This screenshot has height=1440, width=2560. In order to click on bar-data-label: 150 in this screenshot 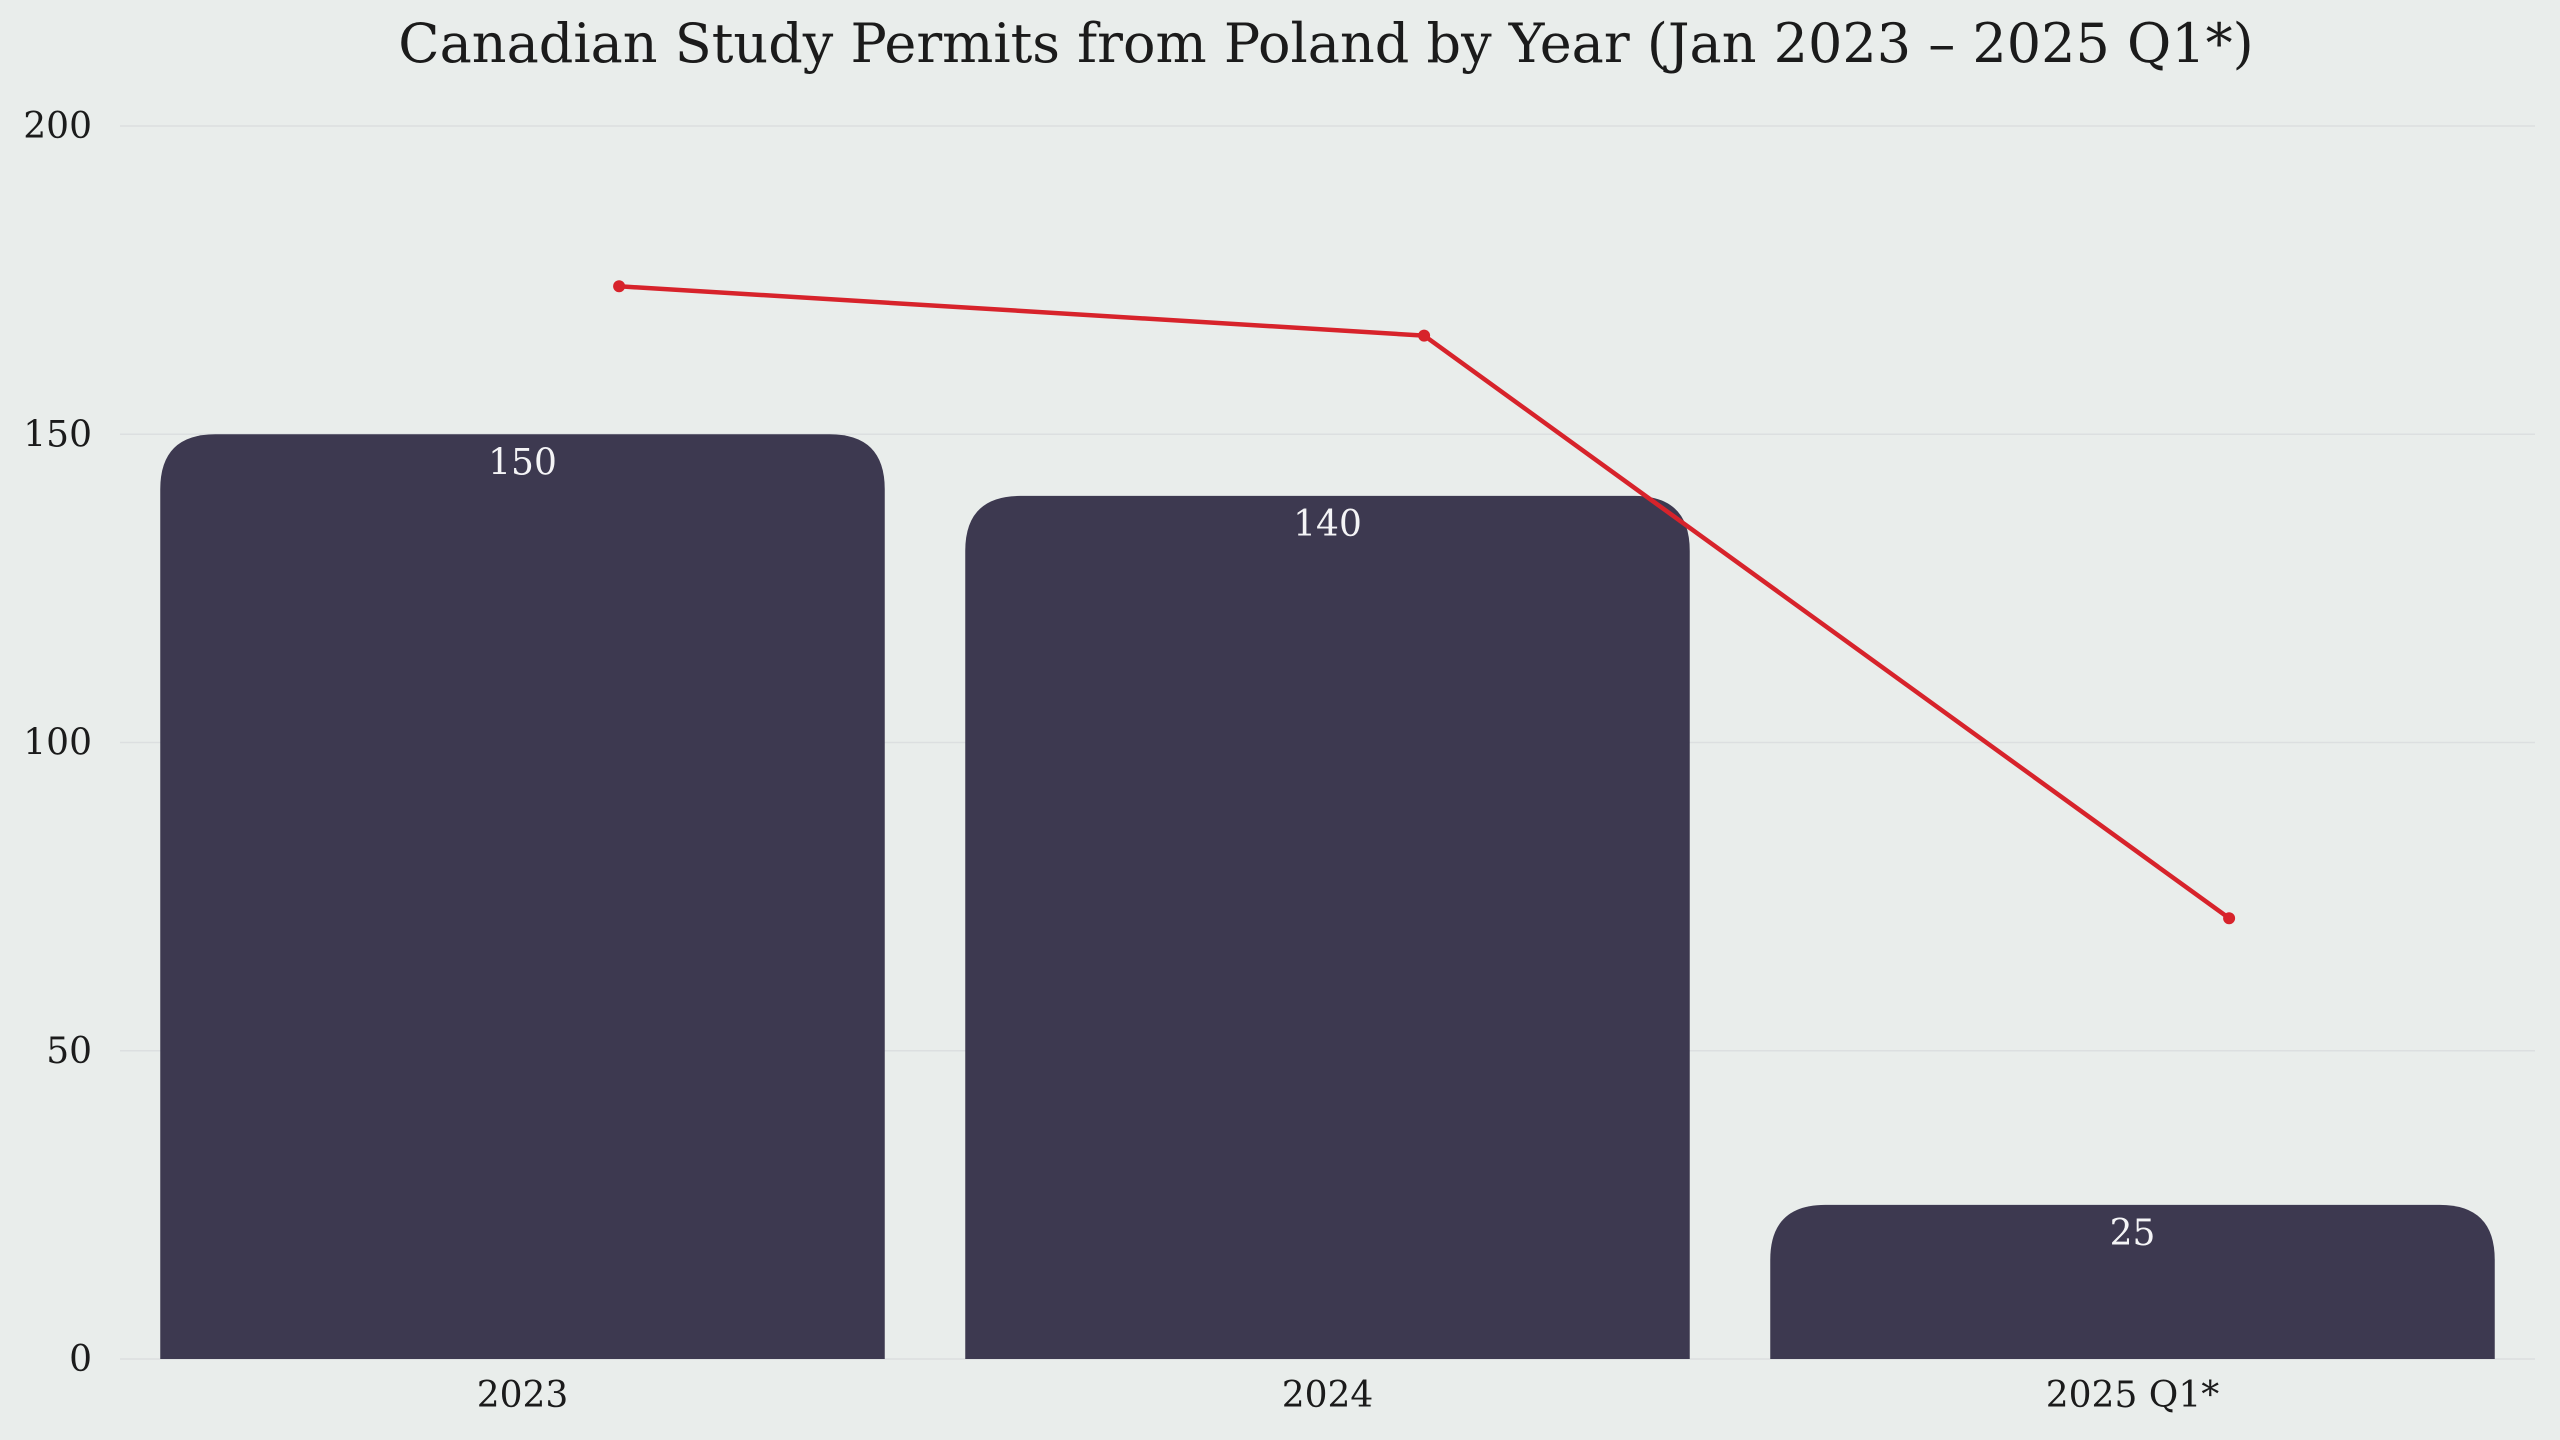, I will do `click(522, 462)`.